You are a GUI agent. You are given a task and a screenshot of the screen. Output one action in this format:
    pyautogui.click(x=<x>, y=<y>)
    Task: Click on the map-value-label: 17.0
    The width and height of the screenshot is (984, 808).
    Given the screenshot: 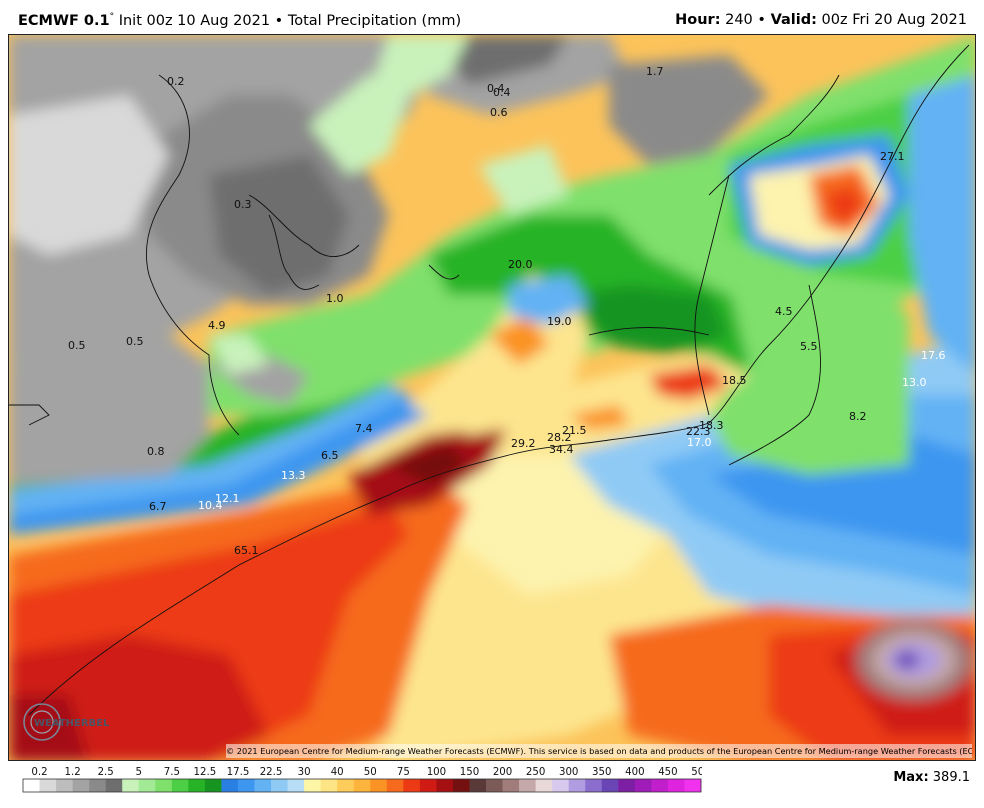 What is the action you would take?
    pyautogui.click(x=699, y=442)
    